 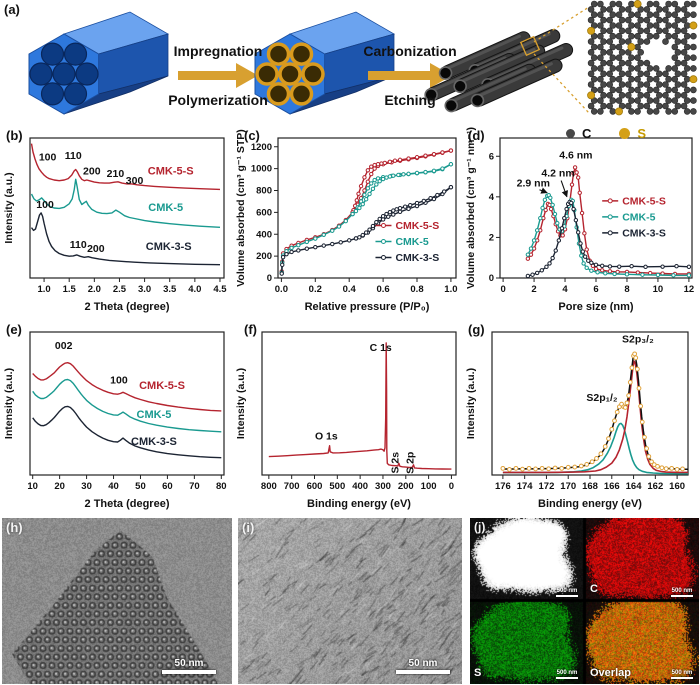 What do you see at coordinates (189, 663) in the screenshot?
I see `scalebar-h-text: 50 nm` at bounding box center [189, 663].